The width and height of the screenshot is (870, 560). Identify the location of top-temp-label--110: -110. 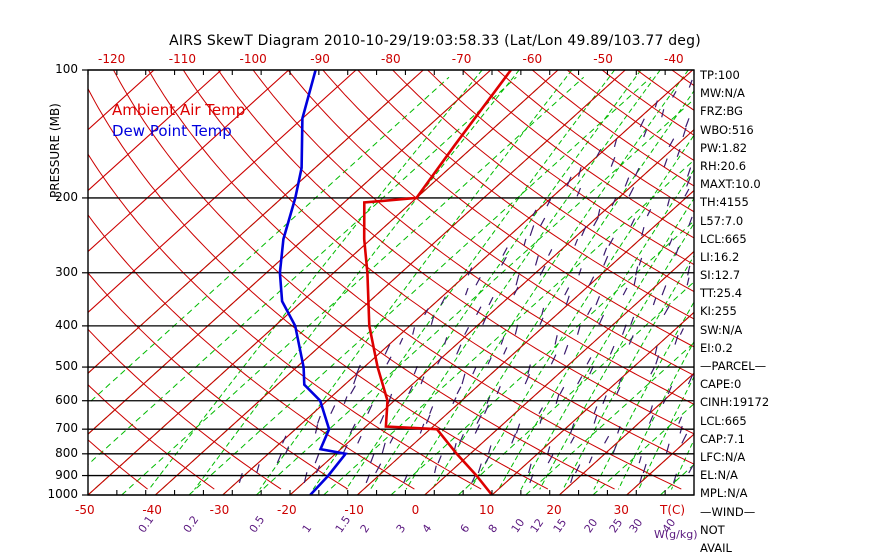
(182, 59).